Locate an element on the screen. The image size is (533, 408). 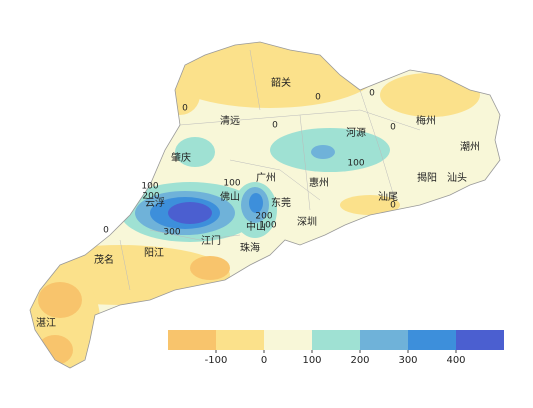
colorbar-tick-label: -100 is located at coordinates (216, 360).